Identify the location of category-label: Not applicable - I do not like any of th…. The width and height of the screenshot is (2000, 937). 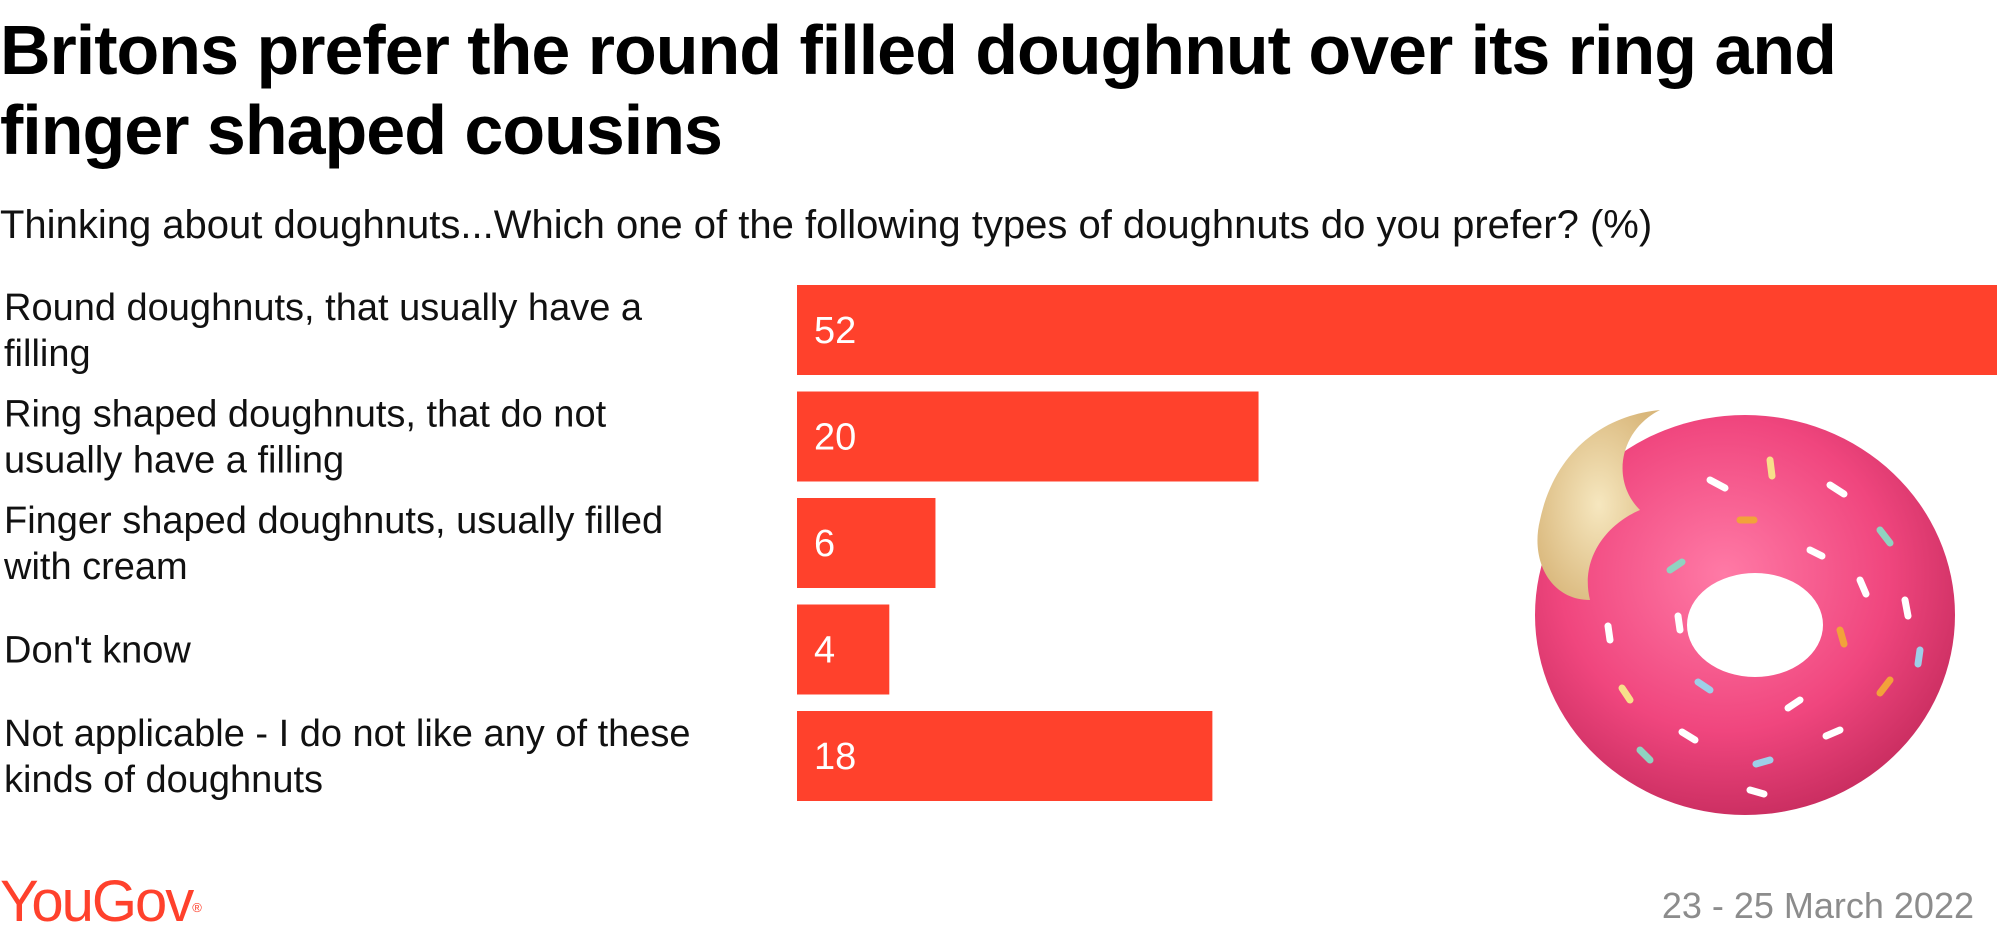
(347, 734).